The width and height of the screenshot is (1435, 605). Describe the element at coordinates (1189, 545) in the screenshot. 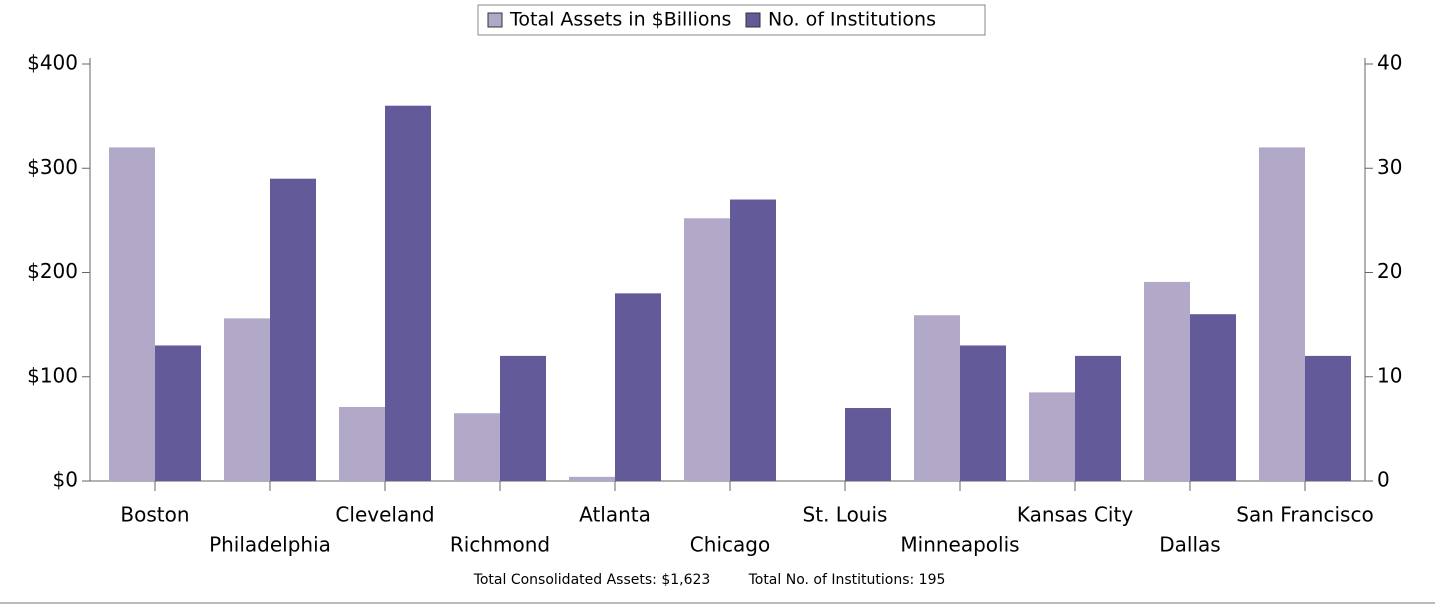

I see `x-tick-label: Dallas` at that location.